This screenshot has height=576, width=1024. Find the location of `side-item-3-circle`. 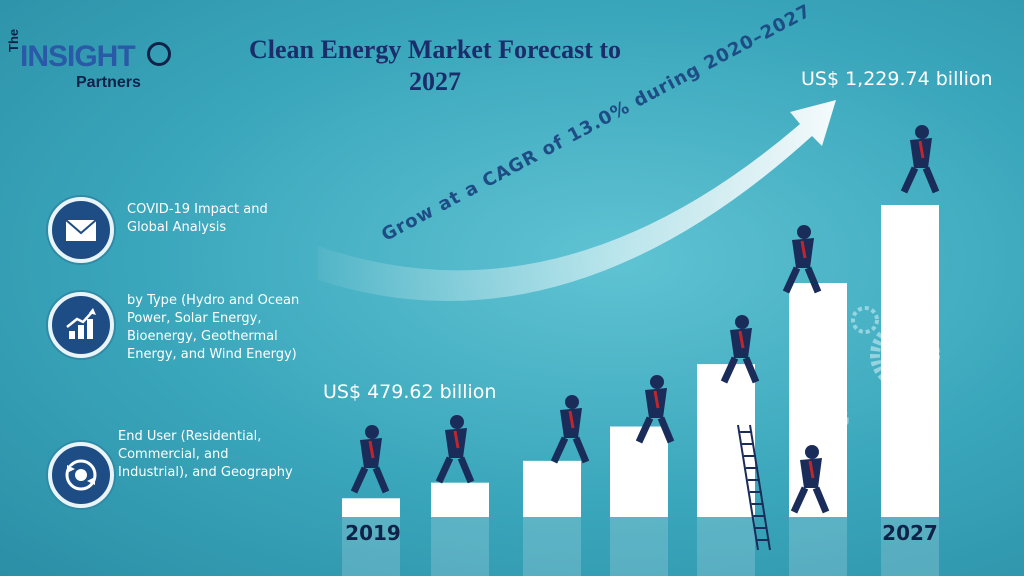

side-item-3-circle is located at coordinates (81, 475).